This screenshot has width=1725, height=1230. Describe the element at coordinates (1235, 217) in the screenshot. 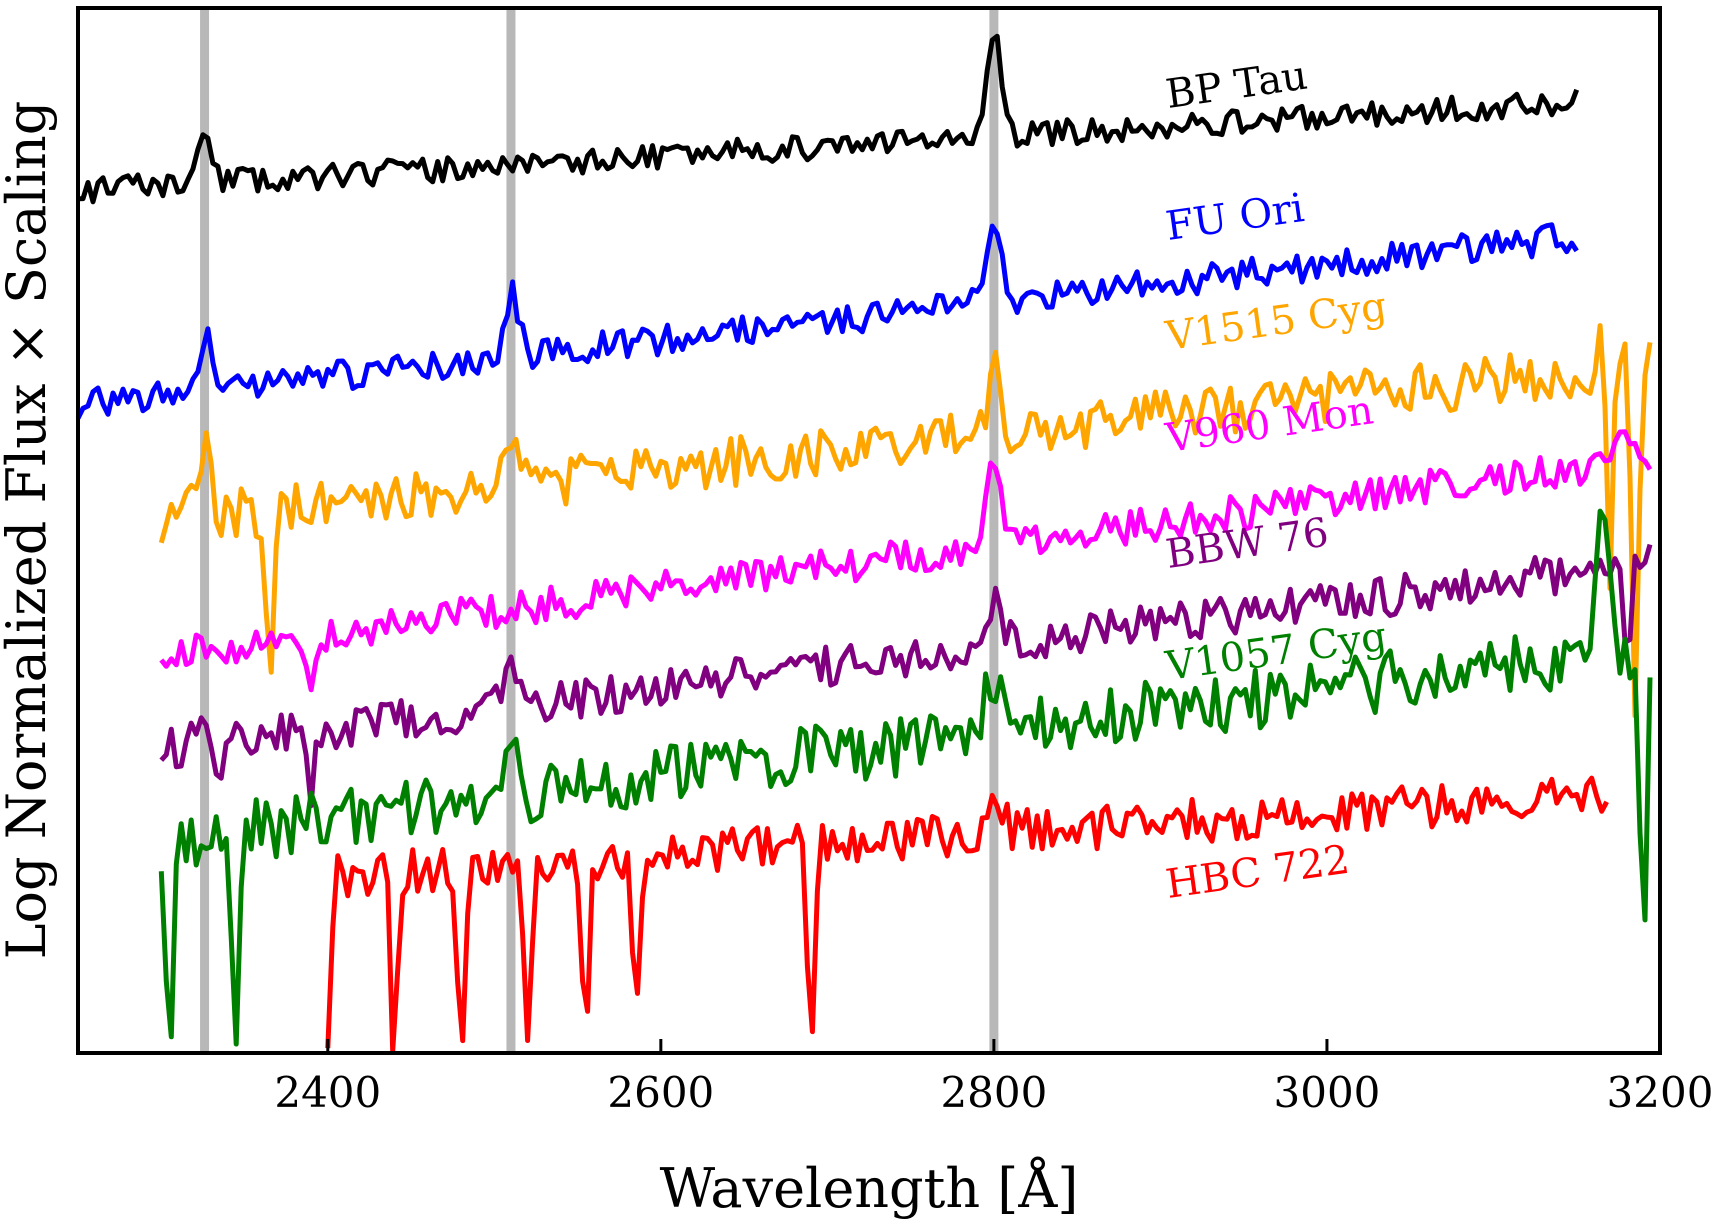

I see `series-label-fu-ori: FU Ori` at that location.